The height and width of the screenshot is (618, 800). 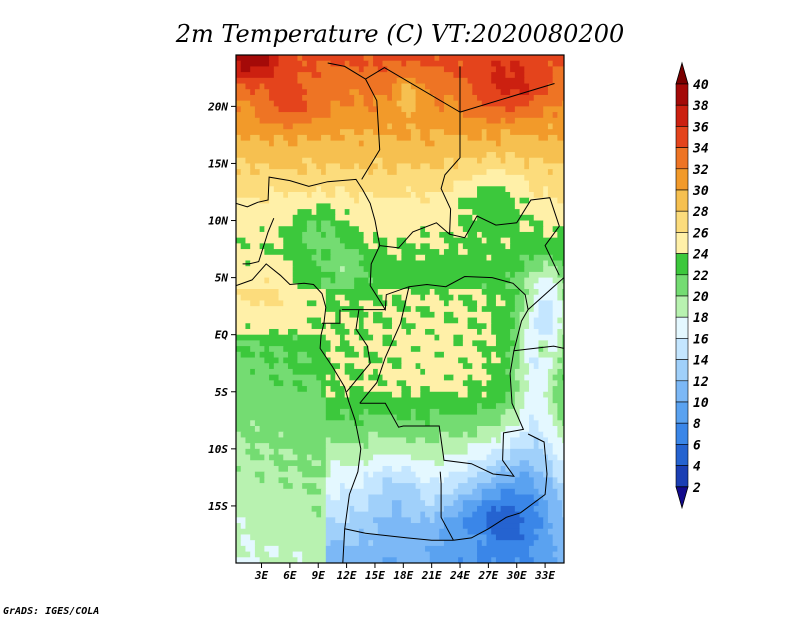 I want to click on x-tick-label: 21E, so click(x=431, y=575).